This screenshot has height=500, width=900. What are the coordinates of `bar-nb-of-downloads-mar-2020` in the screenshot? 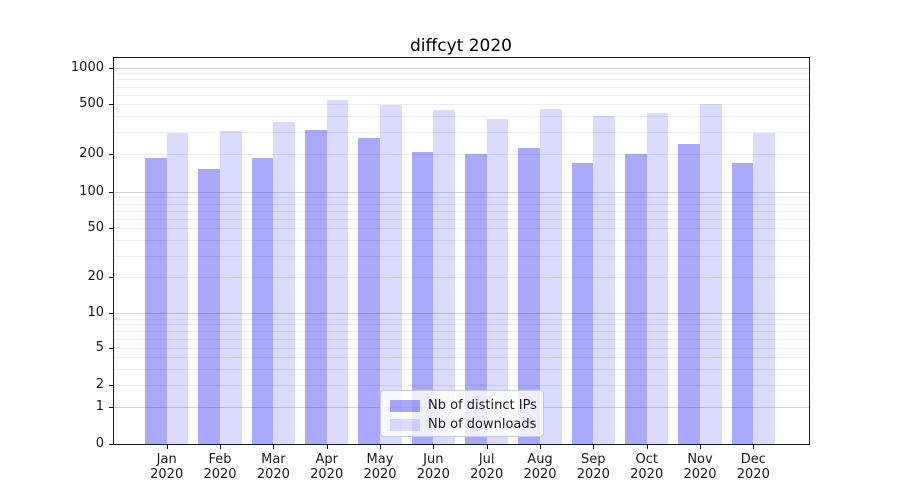 It's located at (284, 282).